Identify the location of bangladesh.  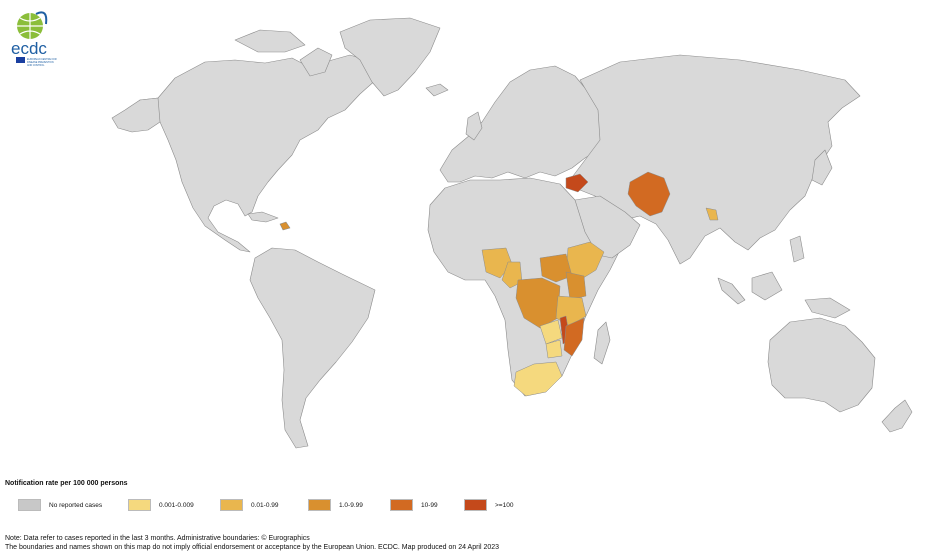
(712, 214).